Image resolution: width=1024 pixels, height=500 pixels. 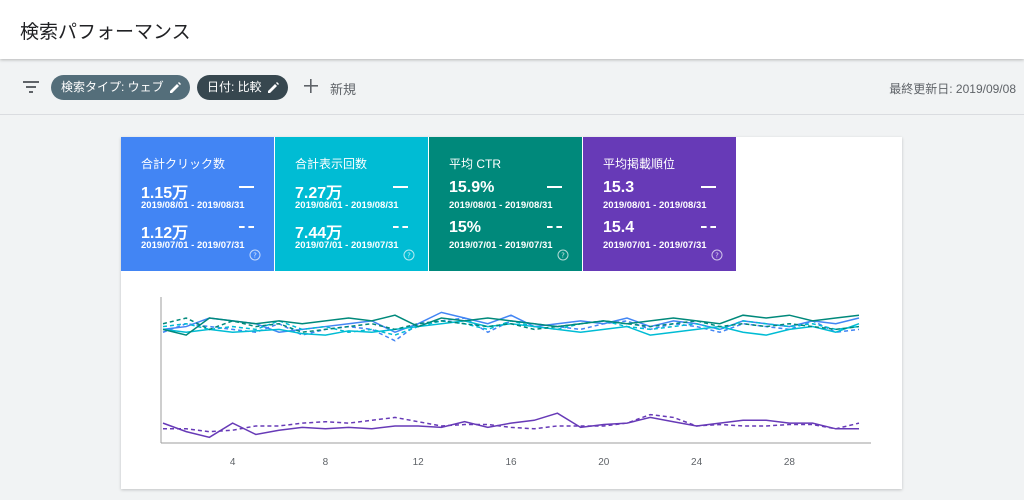 What do you see at coordinates (512, 29) in the screenshot?
I see `app-header: 検索パフォーマンス` at bounding box center [512, 29].